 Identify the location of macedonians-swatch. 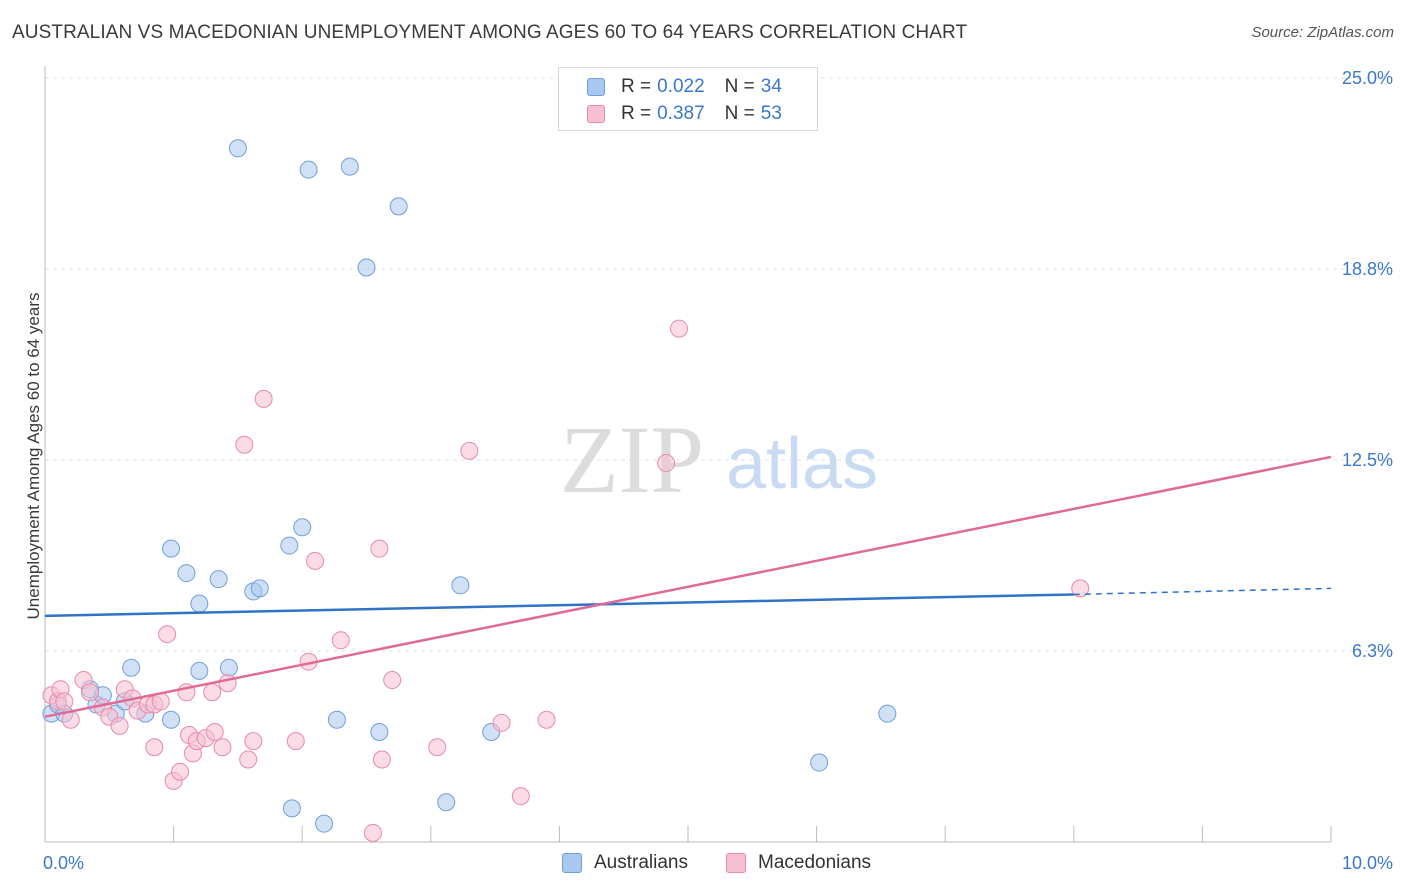
(596, 114).